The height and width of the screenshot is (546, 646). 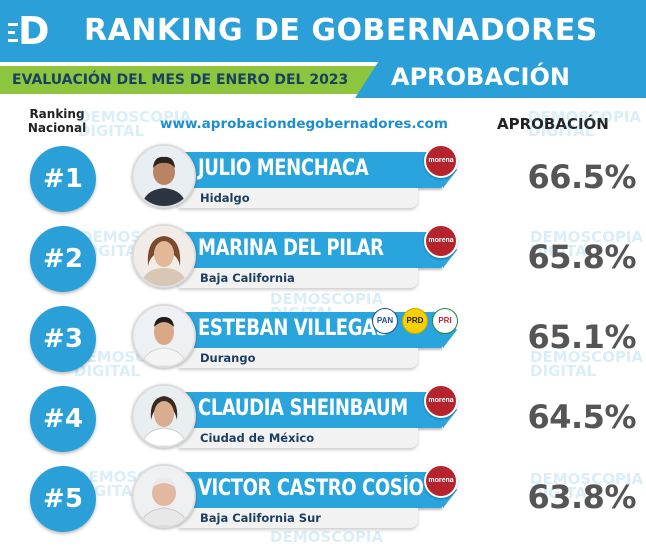 What do you see at coordinates (581, 417) in the screenshot?
I see `approval-value: 64.5%` at bounding box center [581, 417].